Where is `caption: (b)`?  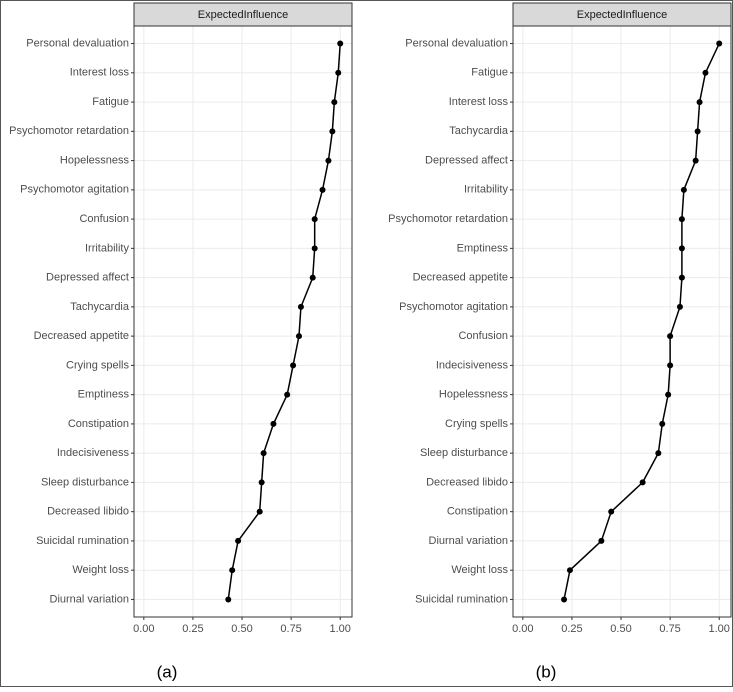 caption: (b) is located at coordinates (546, 671).